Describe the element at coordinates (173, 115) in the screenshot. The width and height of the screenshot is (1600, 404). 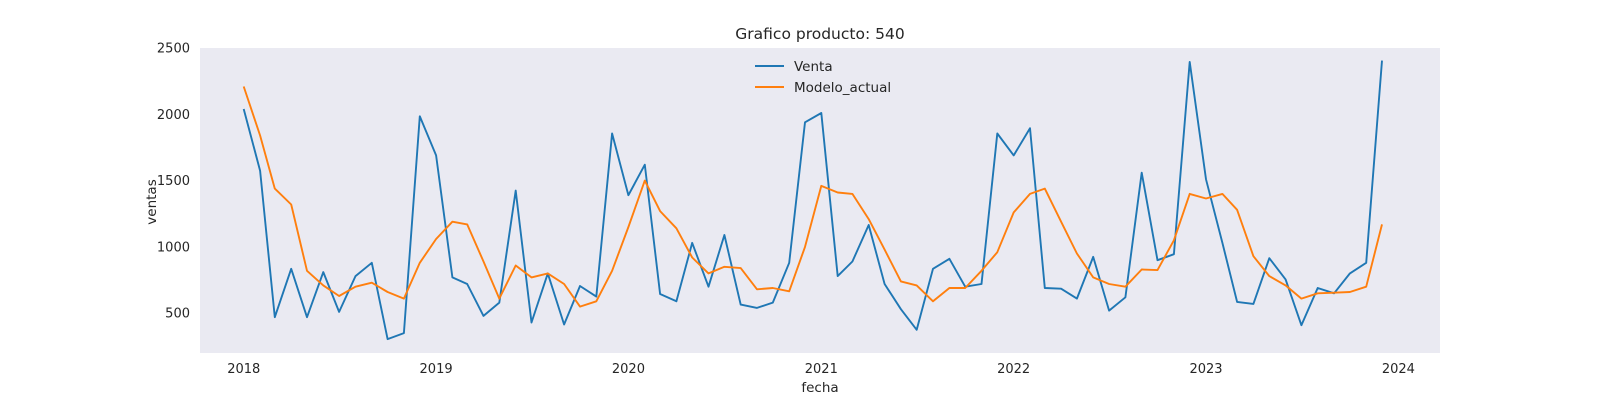
I see `y-tick-label: 2000` at that location.